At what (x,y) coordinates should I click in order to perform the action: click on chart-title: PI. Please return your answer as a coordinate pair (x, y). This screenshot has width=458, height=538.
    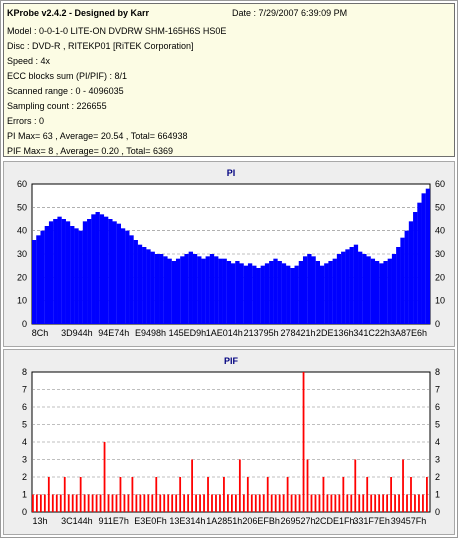
    Looking at the image, I should click on (231, 173).